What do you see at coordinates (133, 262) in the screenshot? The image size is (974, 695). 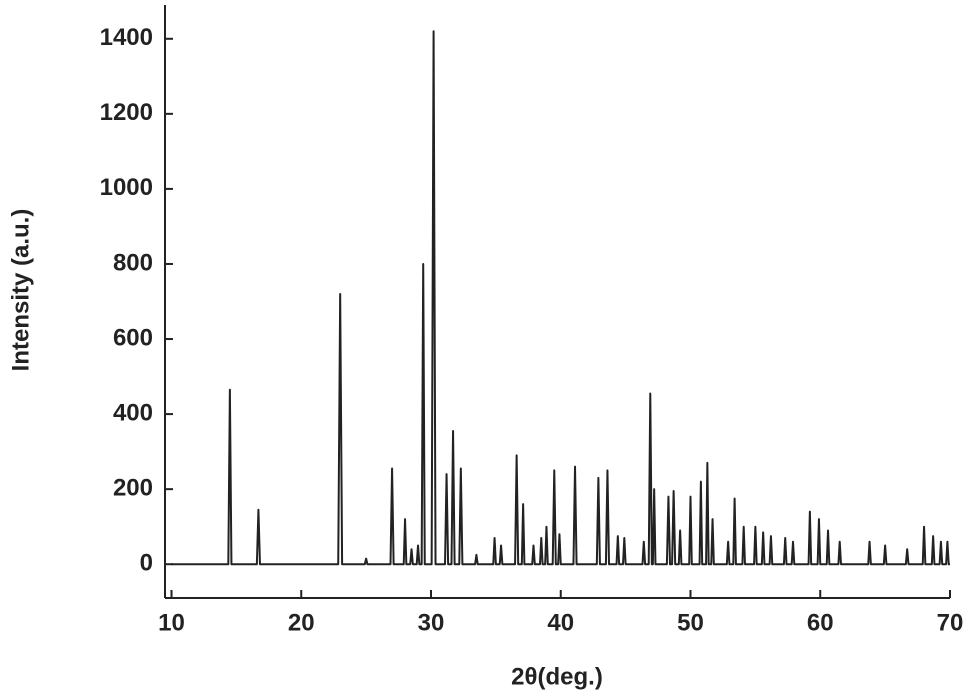 I see `y-tick-label: 800` at bounding box center [133, 262].